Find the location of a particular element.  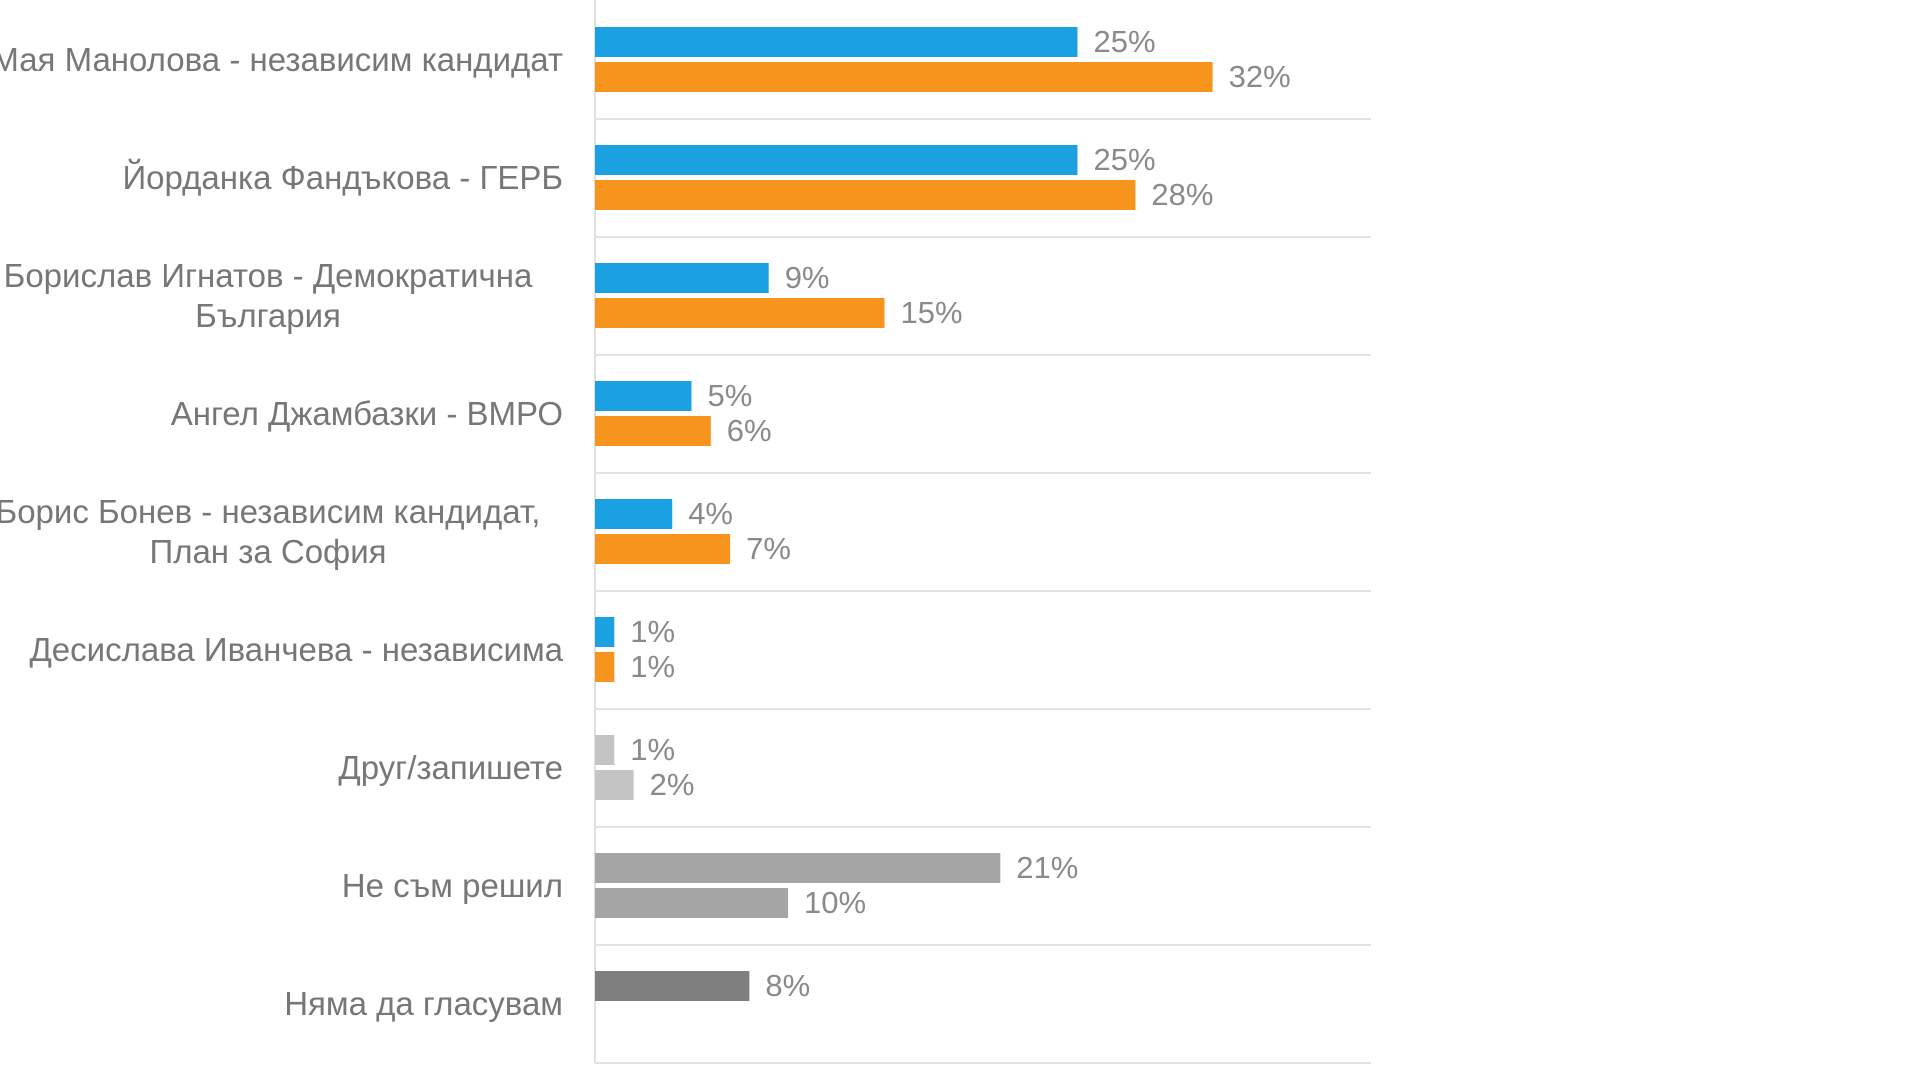

value-label: 7% is located at coordinates (768, 548).